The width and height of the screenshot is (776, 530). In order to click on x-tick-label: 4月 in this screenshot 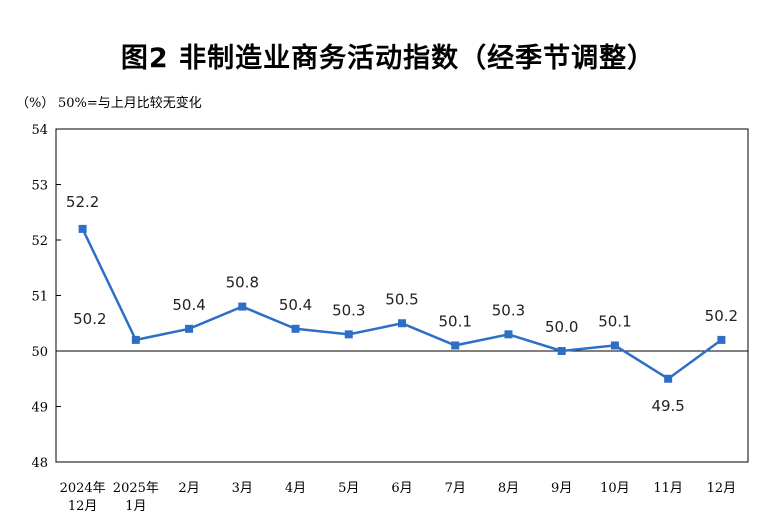, I will do `click(295, 488)`.